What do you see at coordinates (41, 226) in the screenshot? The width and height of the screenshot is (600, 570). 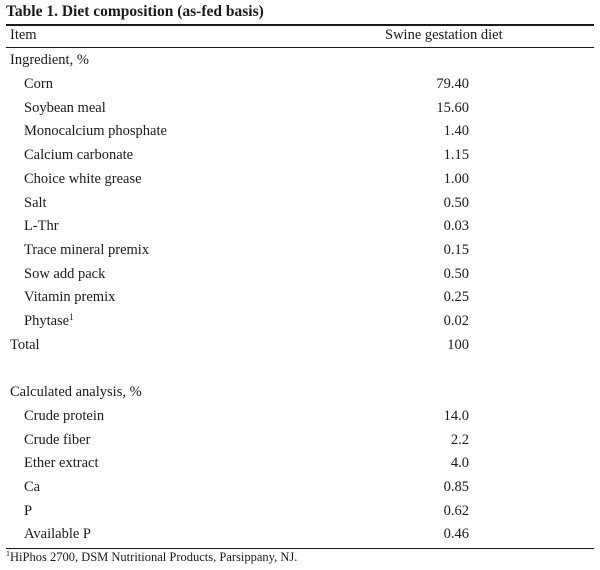 I see `row-label: L-Thr` at bounding box center [41, 226].